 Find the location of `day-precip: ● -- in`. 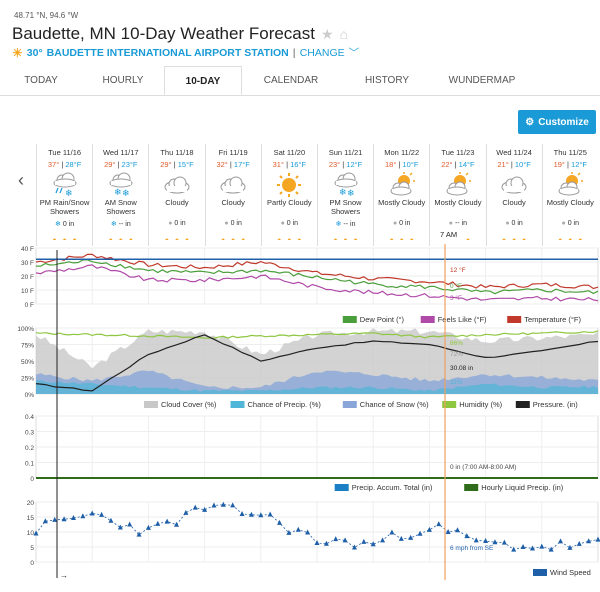

day-precip: ● -- in is located at coordinates (457, 223).